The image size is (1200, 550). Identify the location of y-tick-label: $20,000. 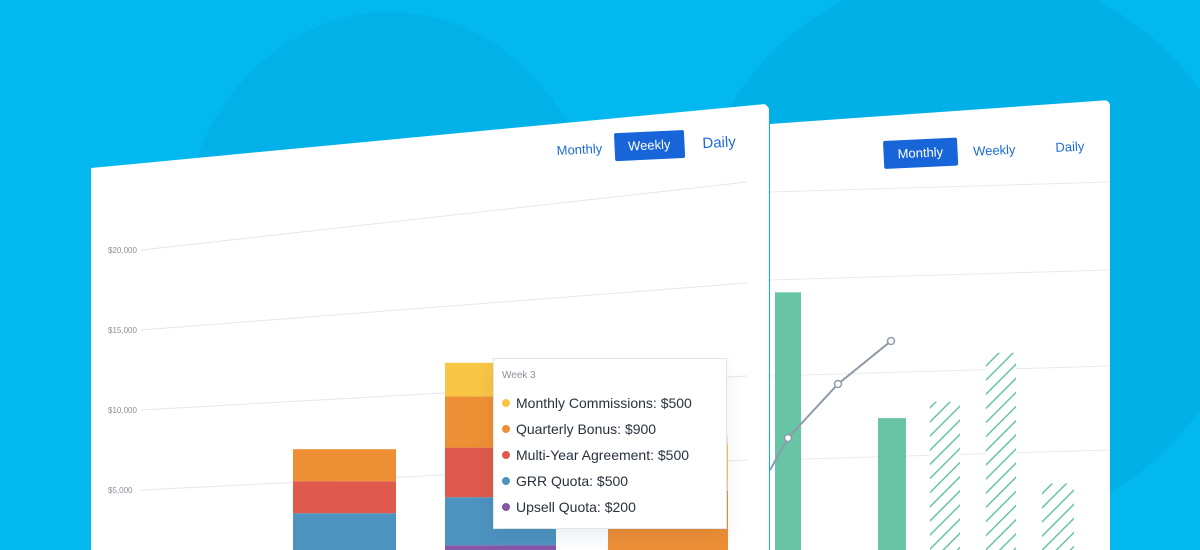
(122, 250).